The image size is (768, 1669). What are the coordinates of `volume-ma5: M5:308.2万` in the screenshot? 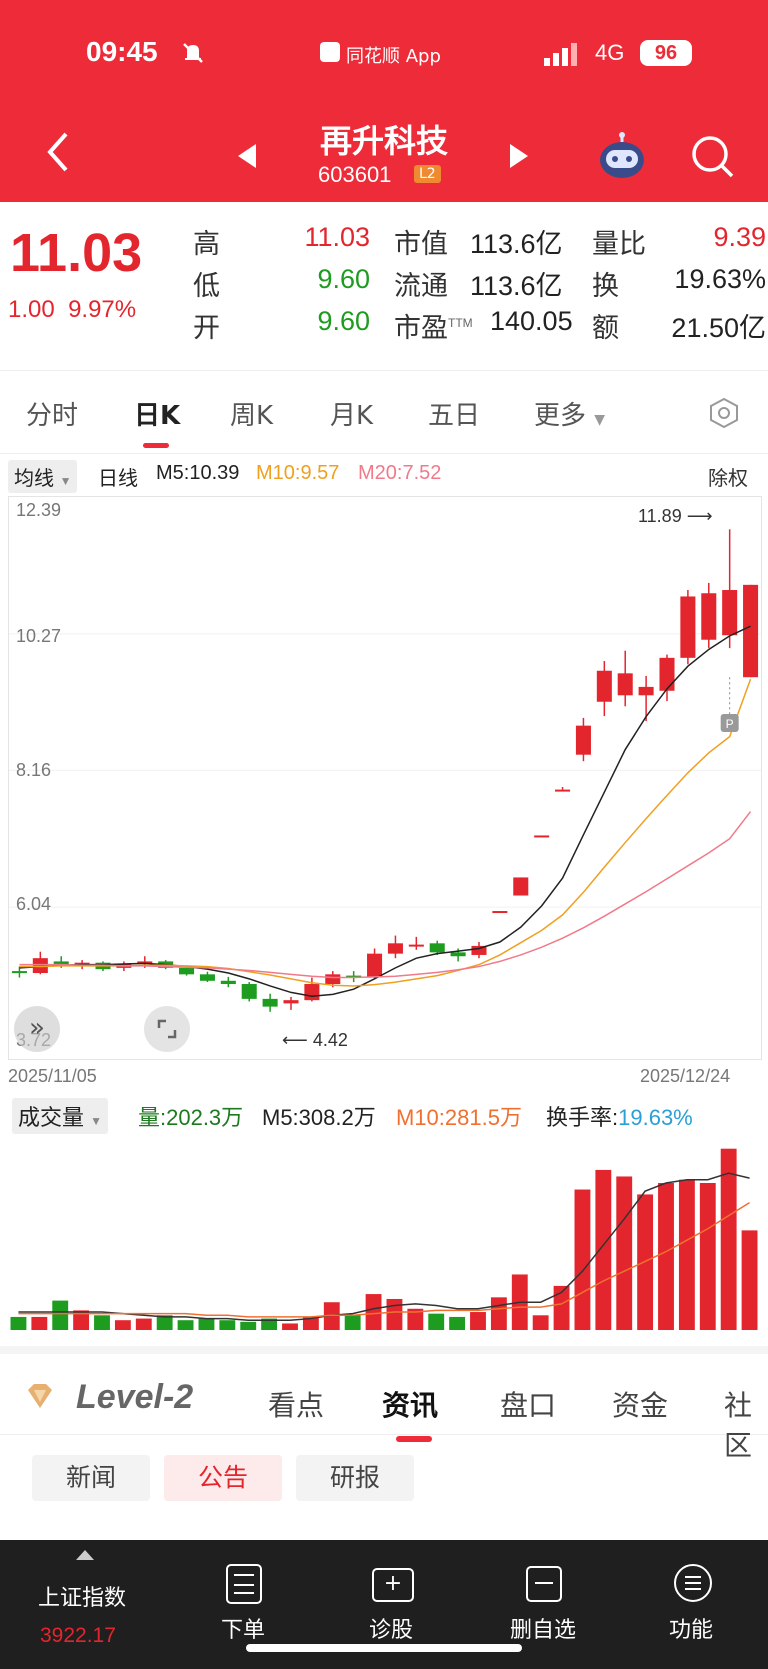 It's located at (319, 1117).